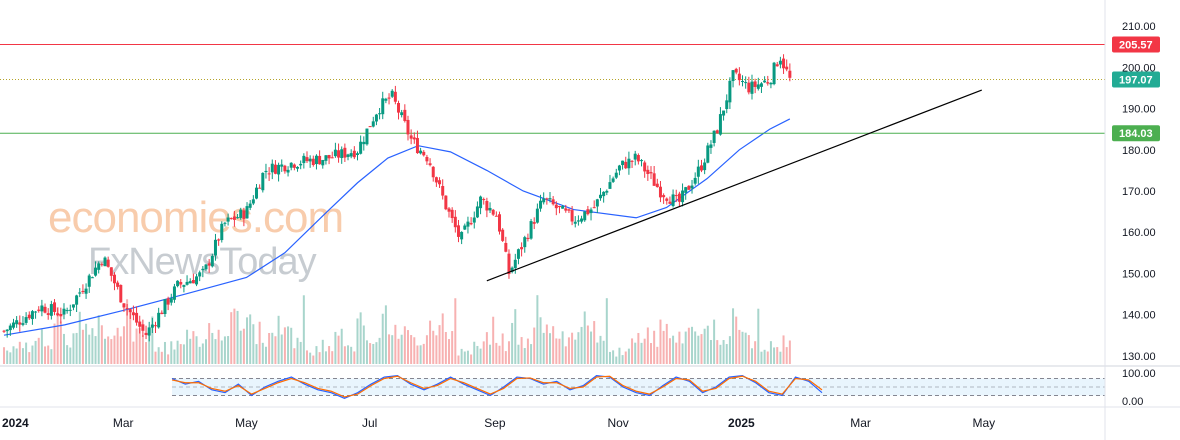  Describe the element at coordinates (196, 238) in the screenshot. I see `watermark: economies.com FxNewsToday` at that location.